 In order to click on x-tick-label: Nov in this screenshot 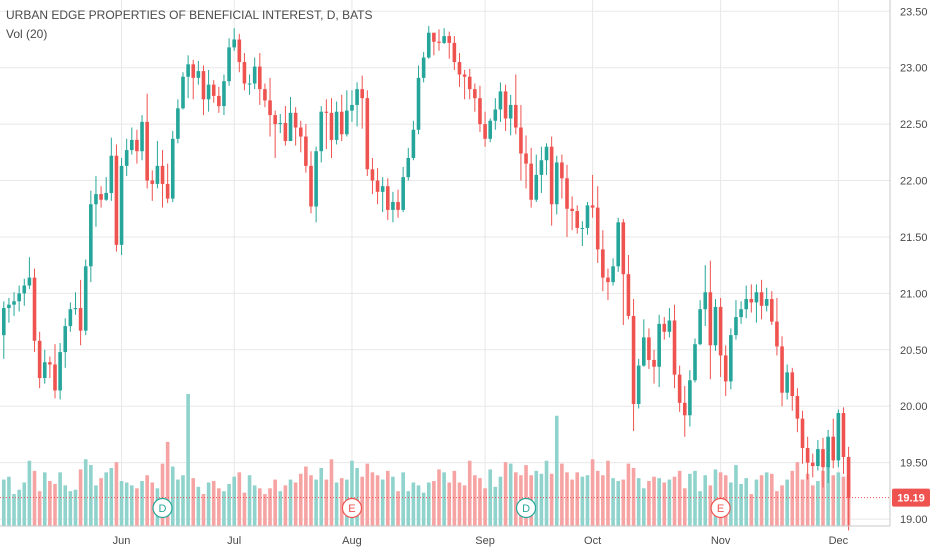, I will do `click(721, 541)`.